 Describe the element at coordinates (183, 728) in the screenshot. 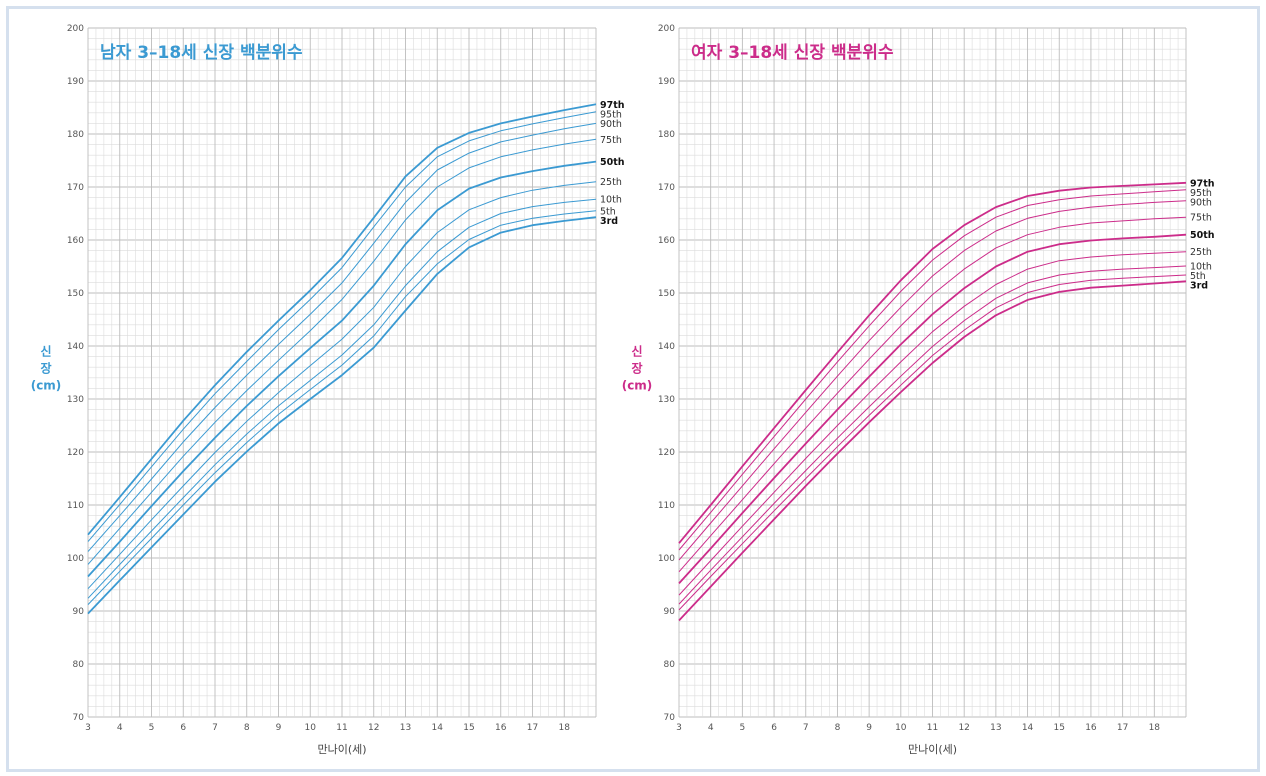

I see `x-tick-label: 6` at that location.